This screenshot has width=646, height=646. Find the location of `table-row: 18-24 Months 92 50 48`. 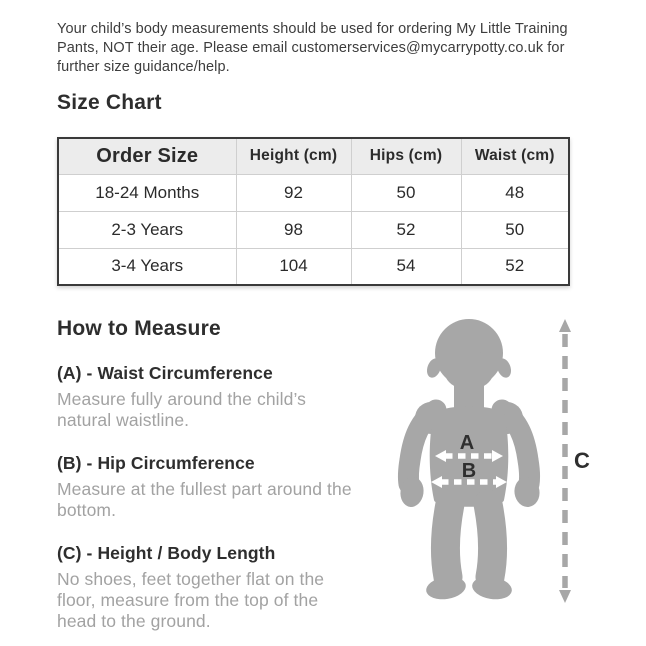

table-row: 18-24 Months 92 50 48 is located at coordinates (313, 192).